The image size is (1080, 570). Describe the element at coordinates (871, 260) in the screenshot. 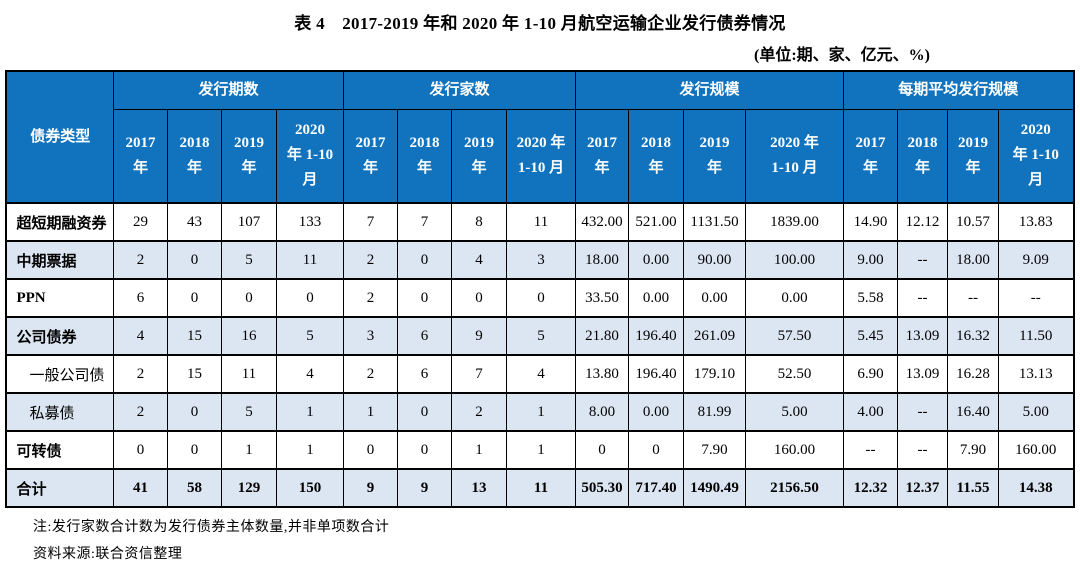

I see `cell: 9.00` at that location.